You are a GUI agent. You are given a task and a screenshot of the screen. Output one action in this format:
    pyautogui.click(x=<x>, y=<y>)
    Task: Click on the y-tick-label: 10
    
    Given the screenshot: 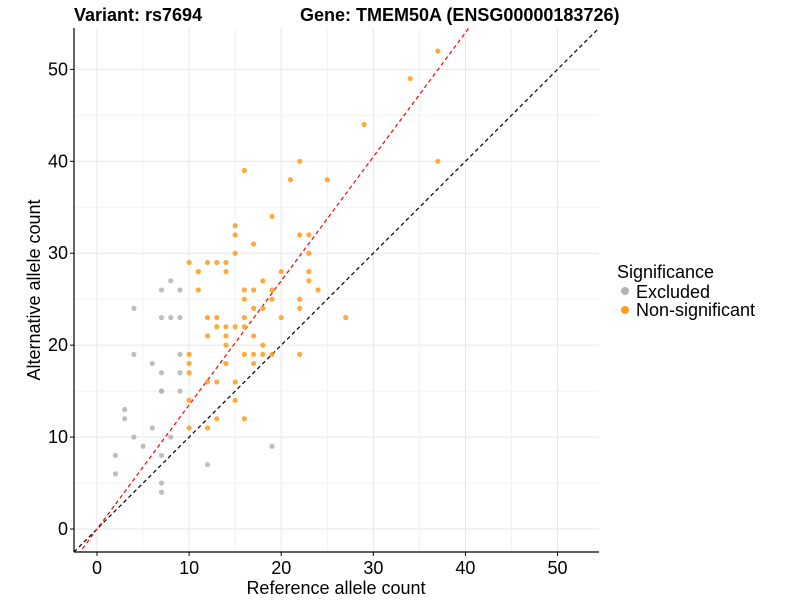 What is the action you would take?
    pyautogui.click(x=58, y=437)
    